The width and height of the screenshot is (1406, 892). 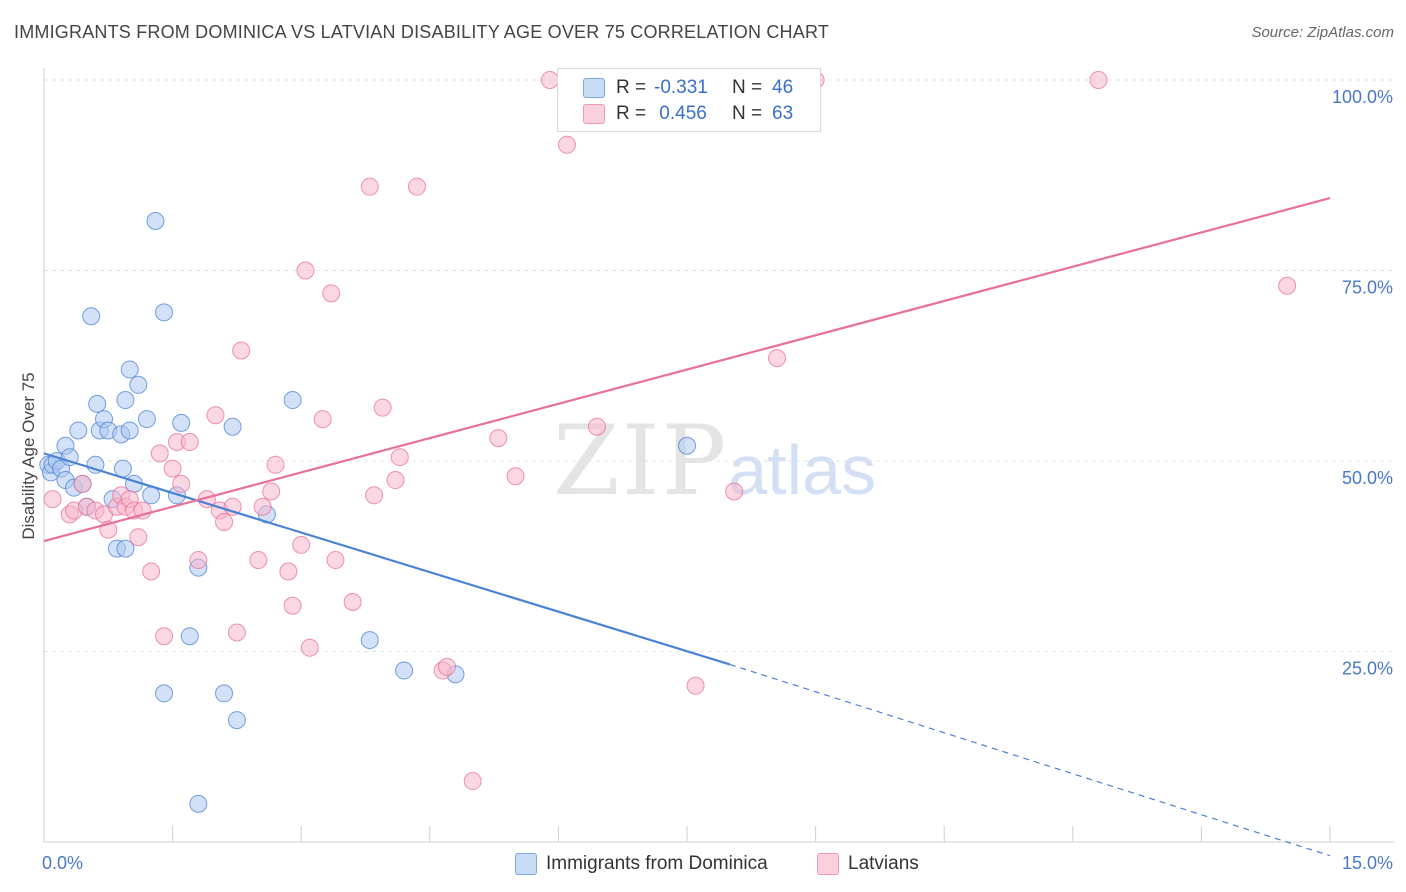 I want to click on y-axis-label: Disability Age Over 75, so click(x=28, y=455).